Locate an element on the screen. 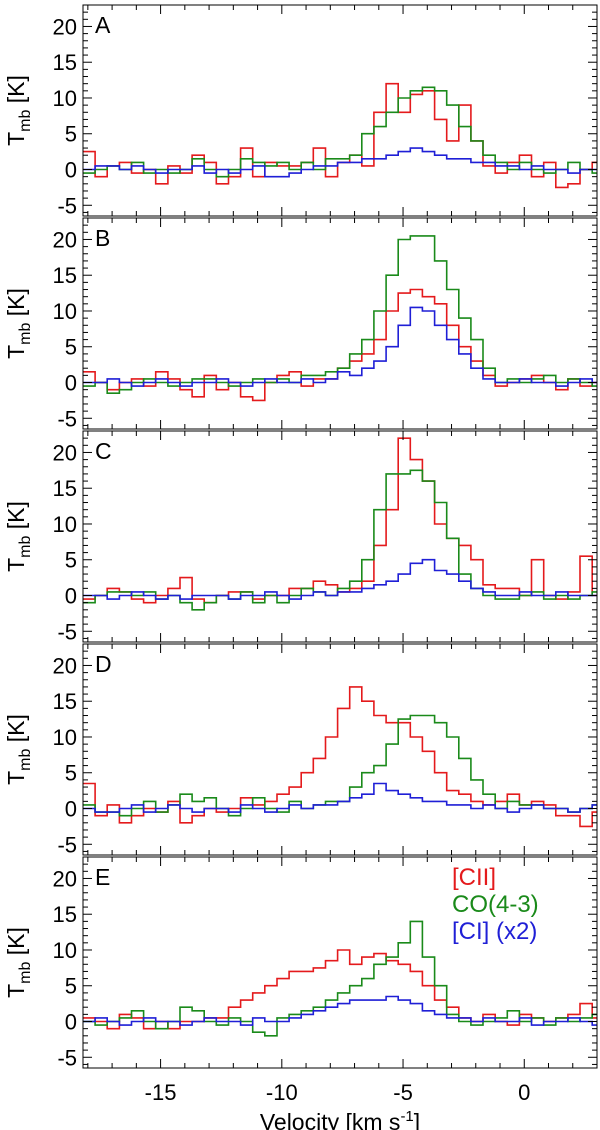 This screenshot has width=600, height=1130. panel-label: C is located at coordinates (103, 451).